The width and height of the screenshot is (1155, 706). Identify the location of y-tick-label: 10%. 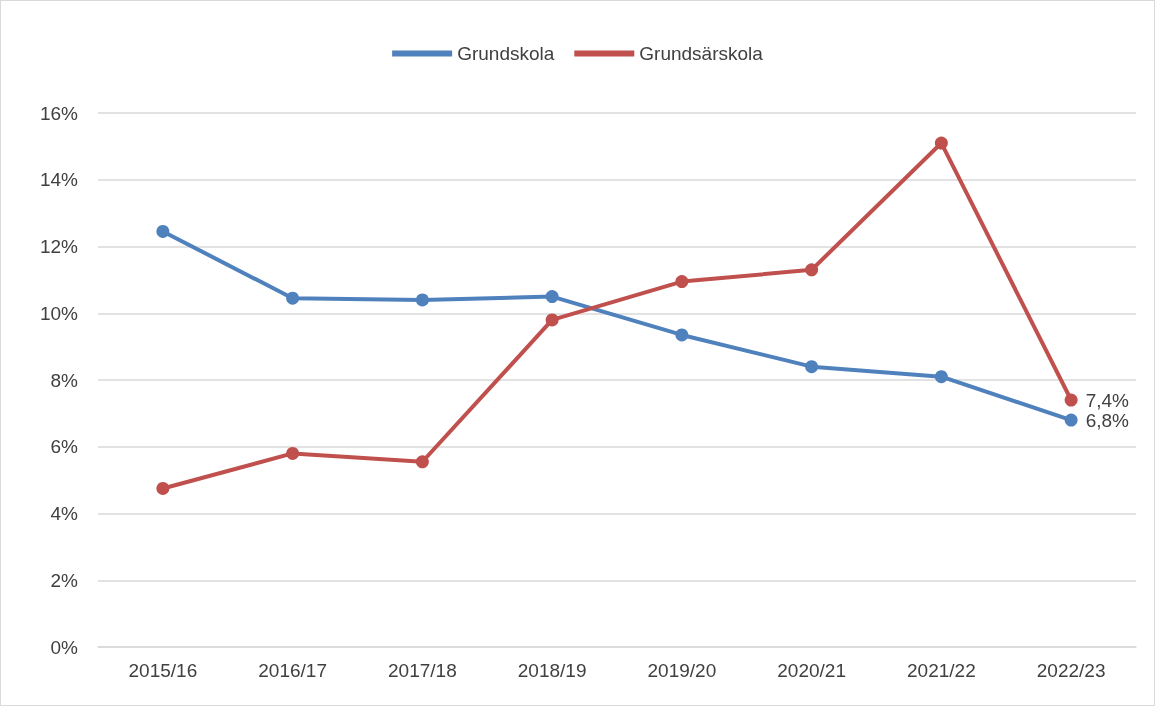
(59, 313).